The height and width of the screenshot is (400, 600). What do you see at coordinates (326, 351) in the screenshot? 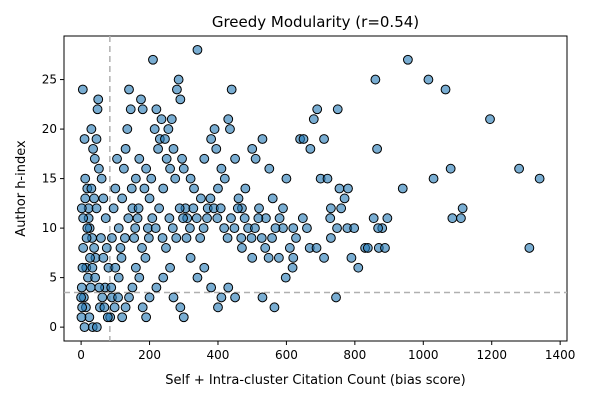
I see `x-axis-ticks: 0 200 400 600 800 1000 1200 1400` at bounding box center [326, 351].